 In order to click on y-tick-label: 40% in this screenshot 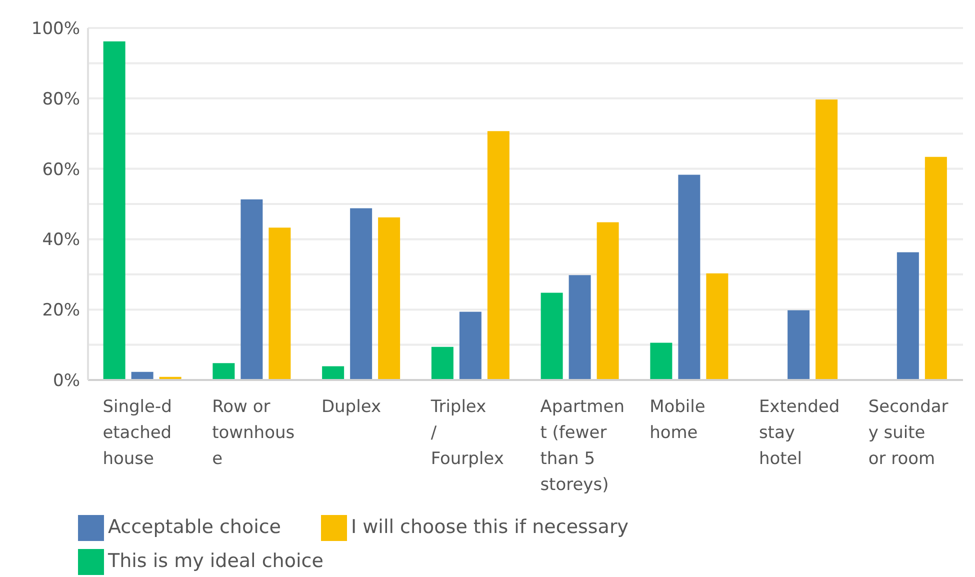, I will do `click(61, 240)`.